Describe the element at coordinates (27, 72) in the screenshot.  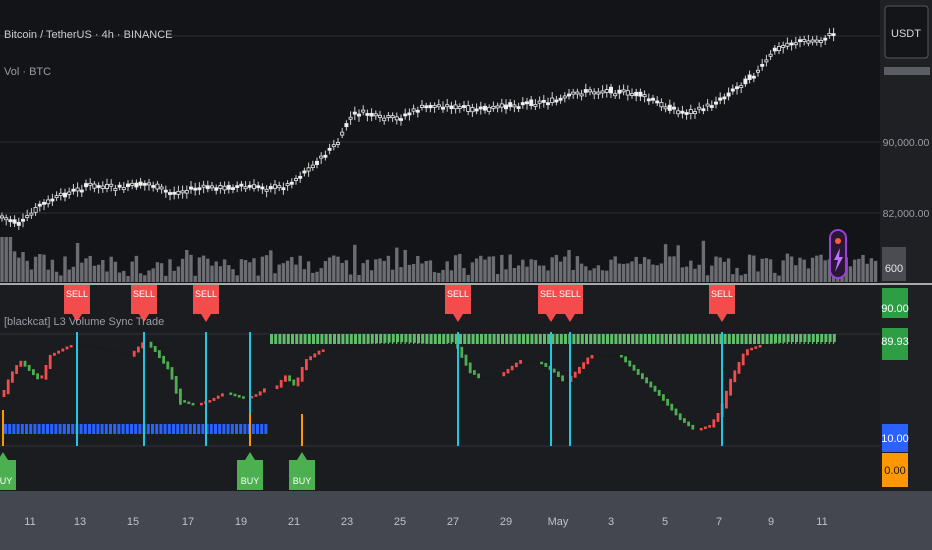
I see `volume-legend: Vol · BTC` at that location.